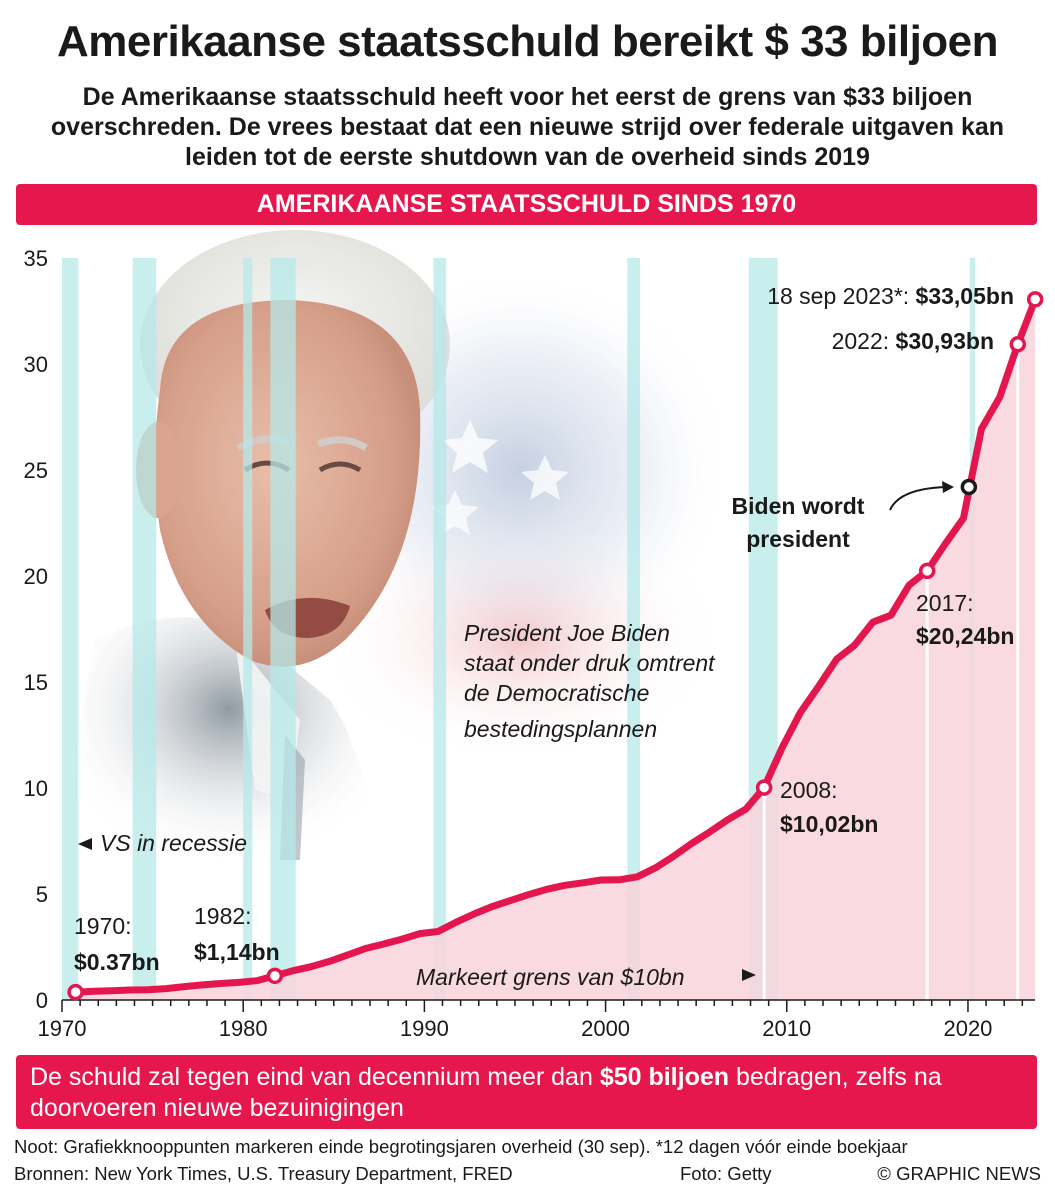 The width and height of the screenshot is (1055, 1200). I want to click on arrow-right-icon, so click(749, 975).